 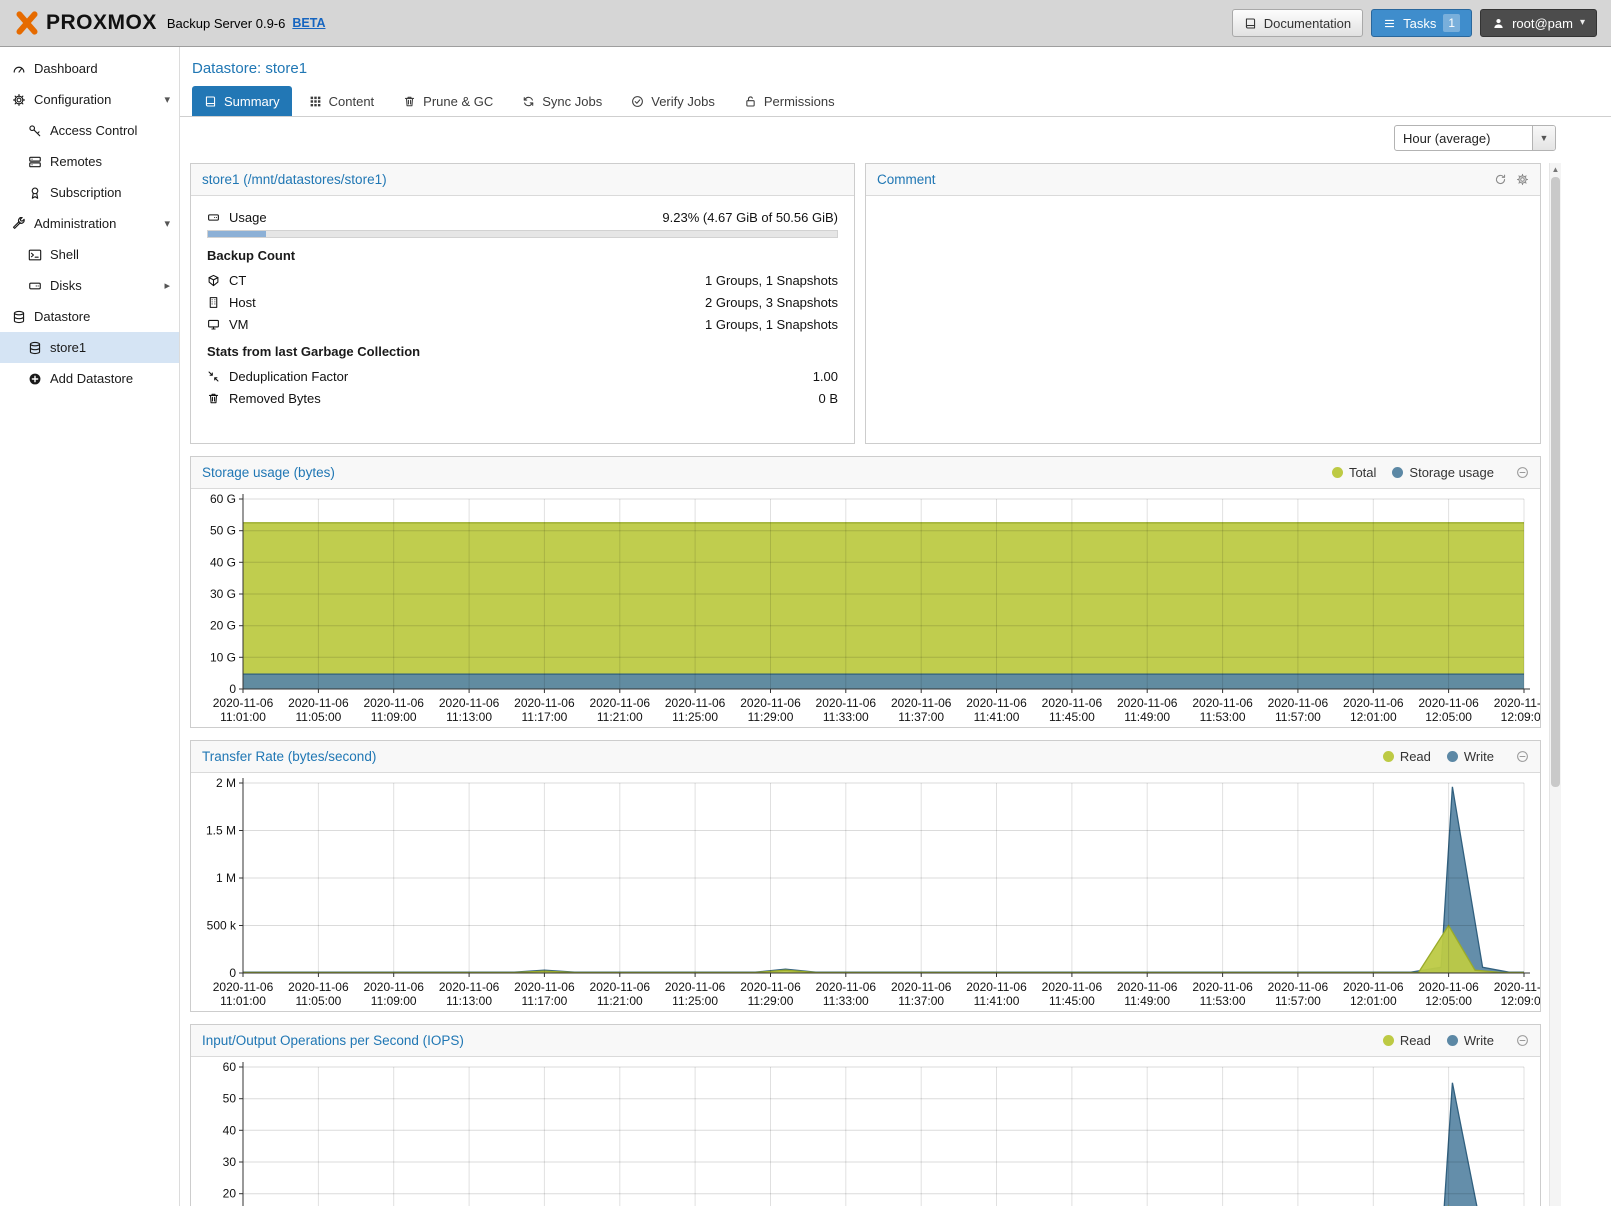 I want to click on scroll-up-arrow-icon: ▲, so click(x=1555, y=169).